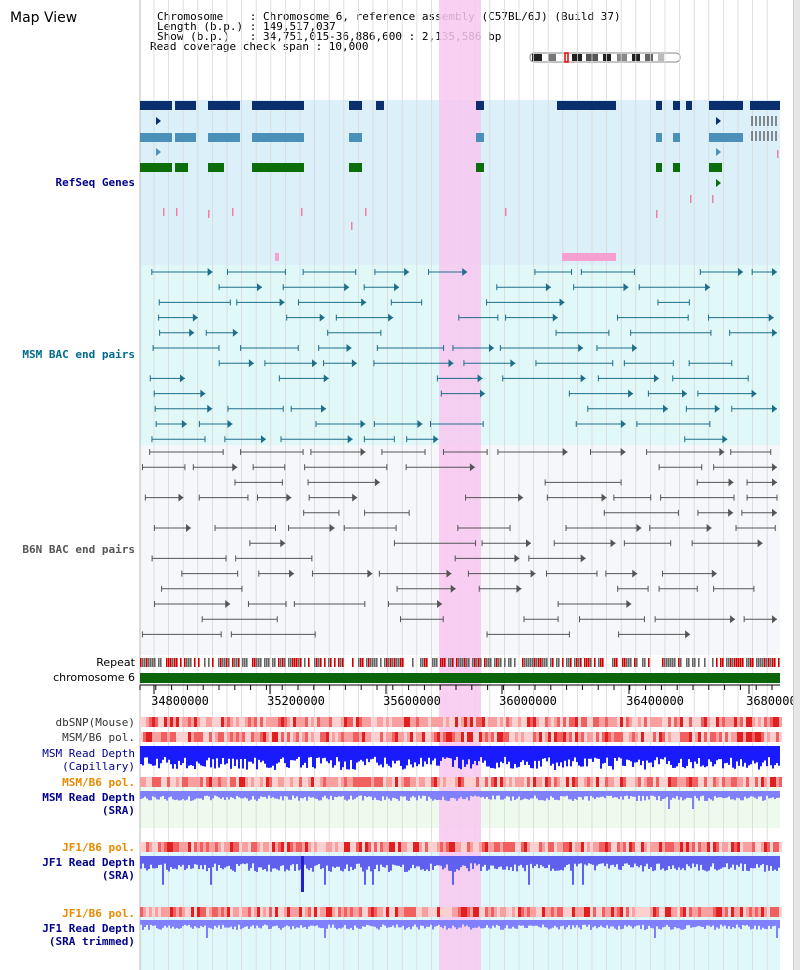 This screenshot has height=970, width=800. What do you see at coordinates (88, 760) in the screenshot?
I see `msm-read-depth-capillary-label: MSM Read Depth (Capillary)` at bounding box center [88, 760].